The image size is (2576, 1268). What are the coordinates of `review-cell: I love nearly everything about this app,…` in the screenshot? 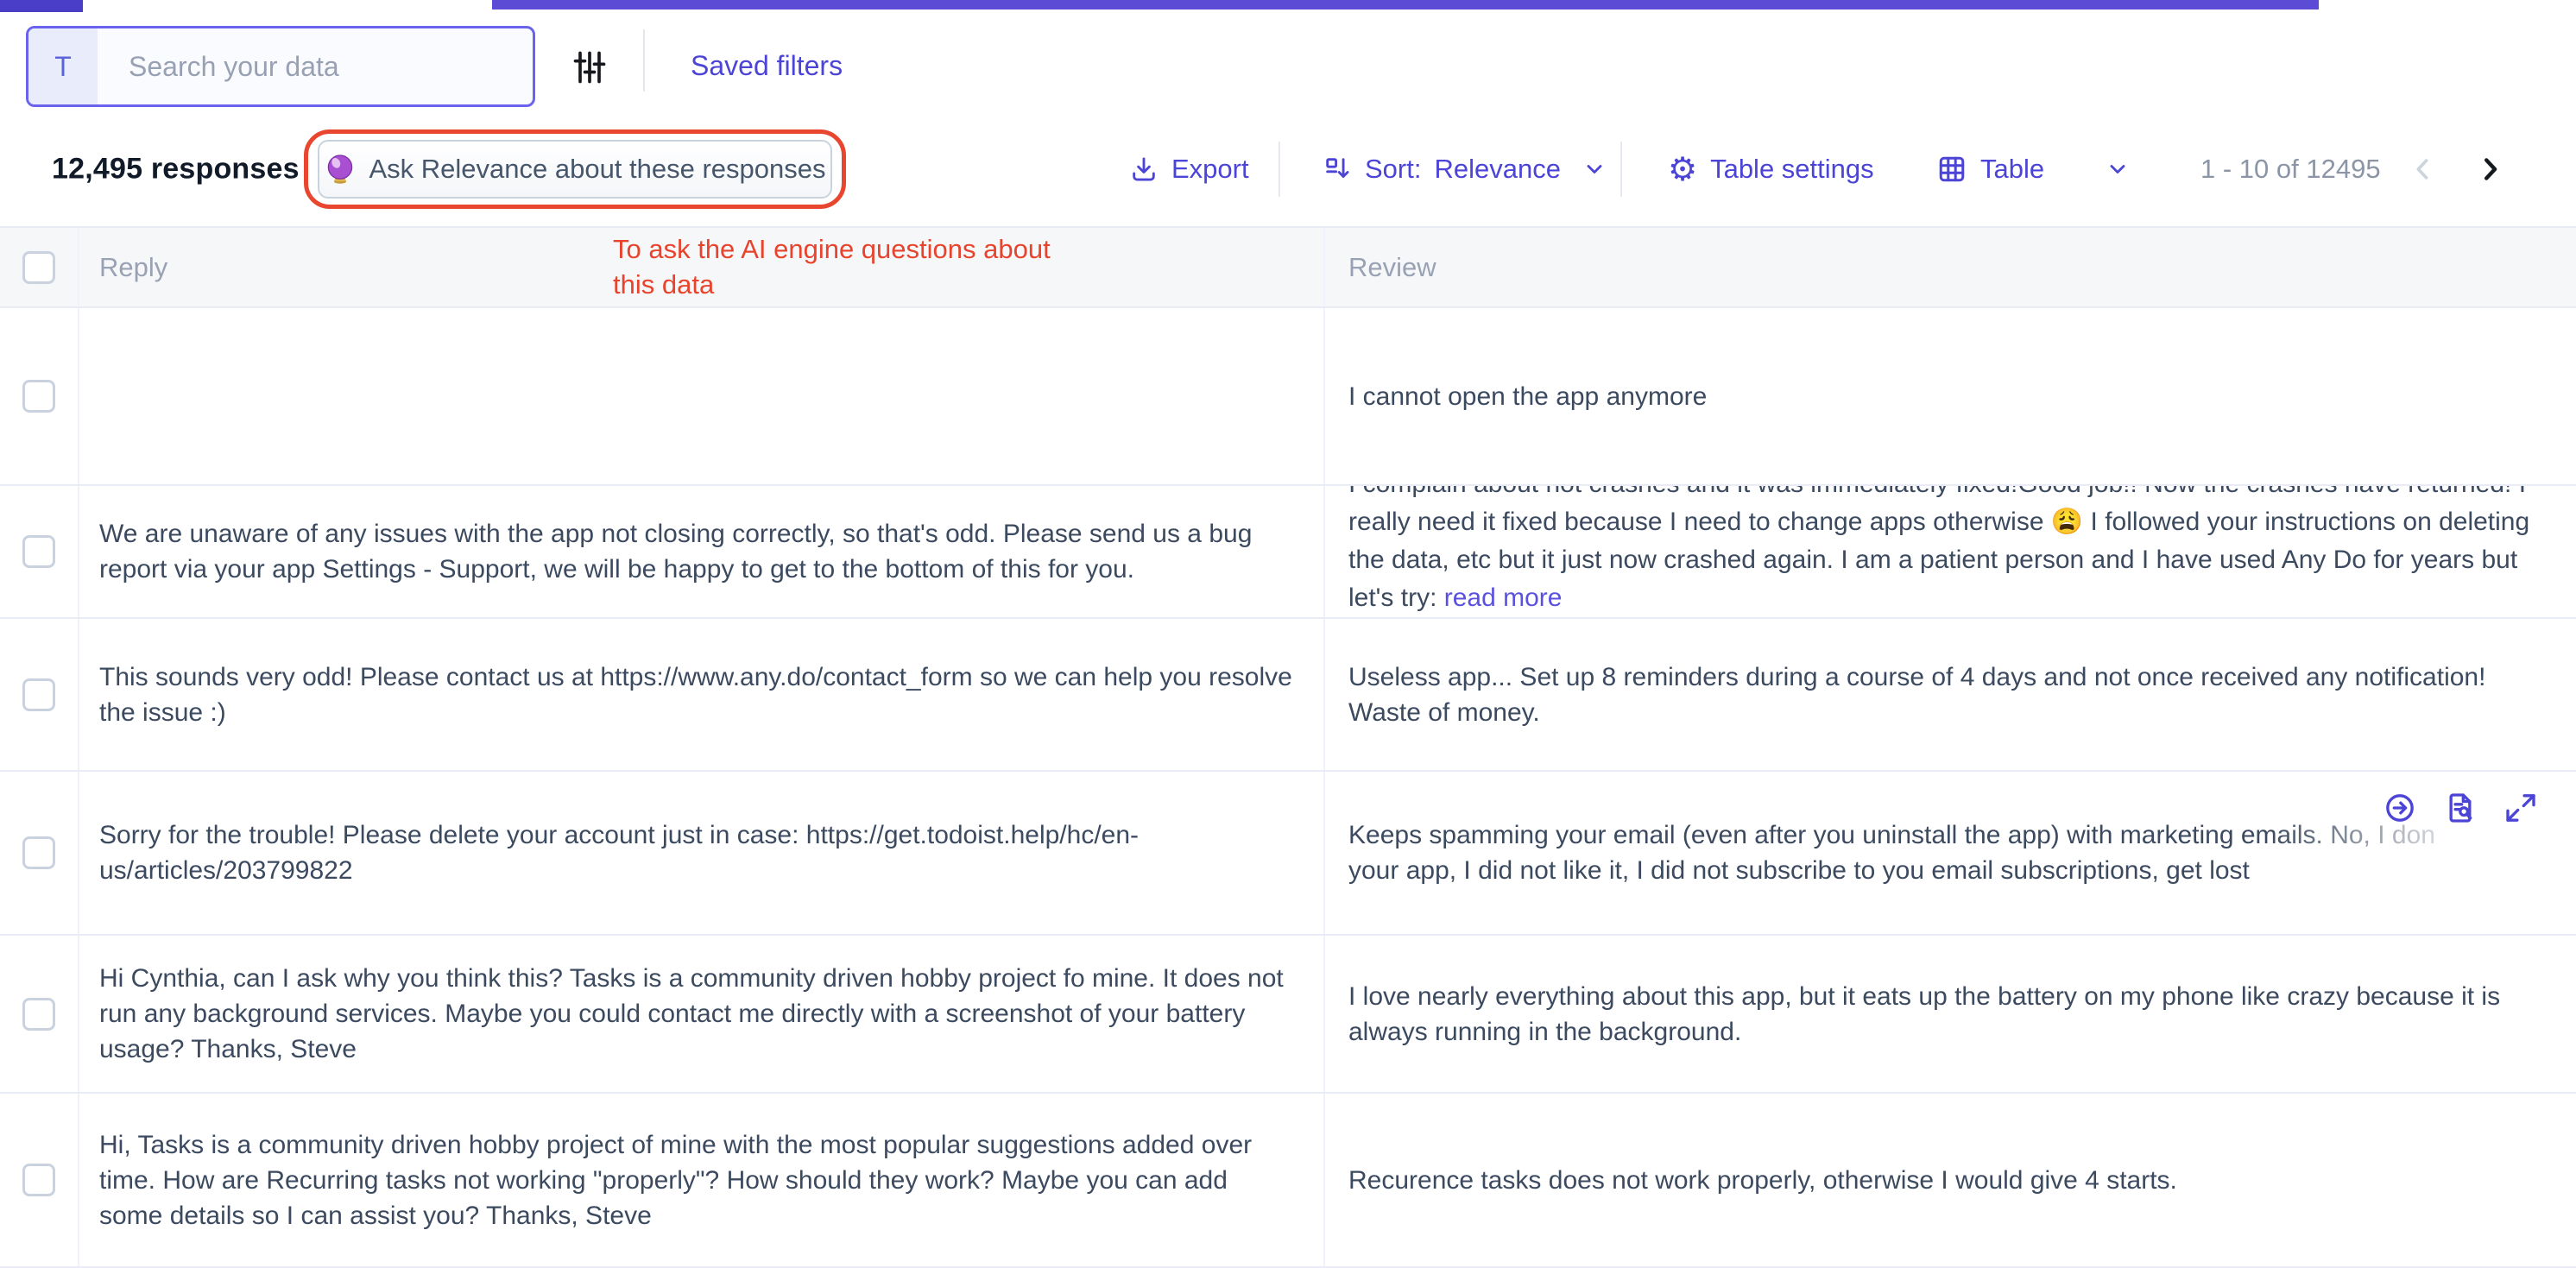 It's located at (1950, 1014).